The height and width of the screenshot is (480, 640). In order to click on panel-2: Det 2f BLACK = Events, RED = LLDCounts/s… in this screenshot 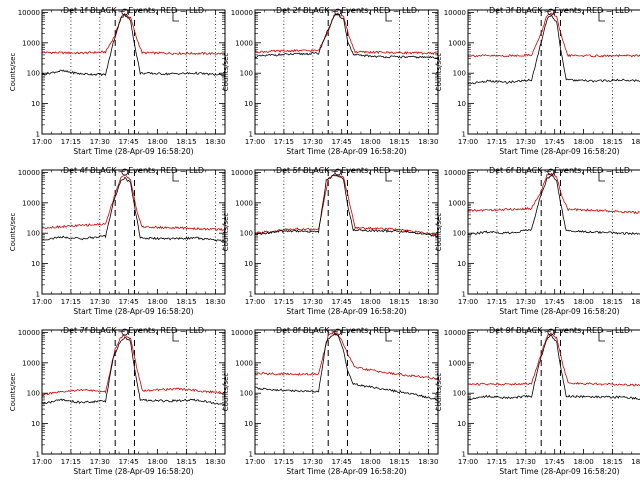, I will do `click(330, 81)`.